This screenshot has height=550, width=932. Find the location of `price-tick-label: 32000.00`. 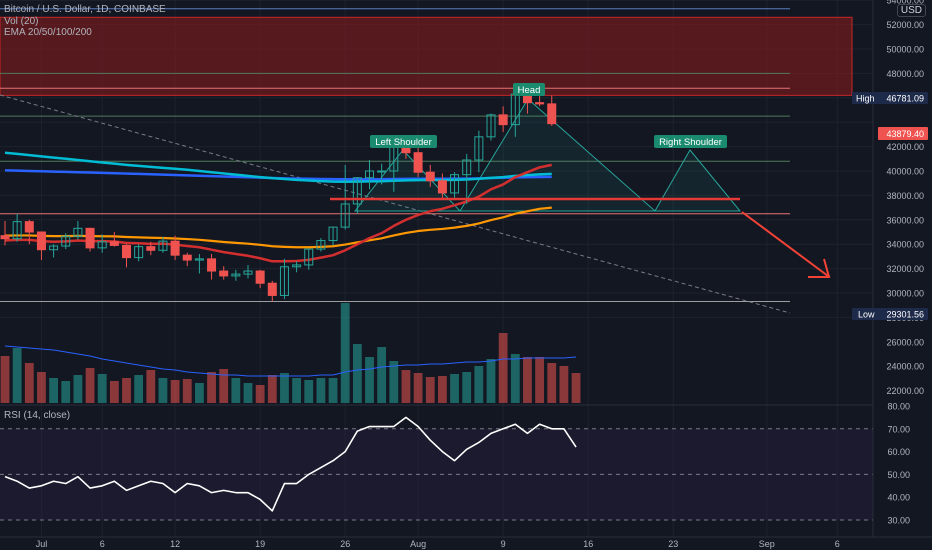

price-tick-label: 32000.00 is located at coordinates (905, 269).